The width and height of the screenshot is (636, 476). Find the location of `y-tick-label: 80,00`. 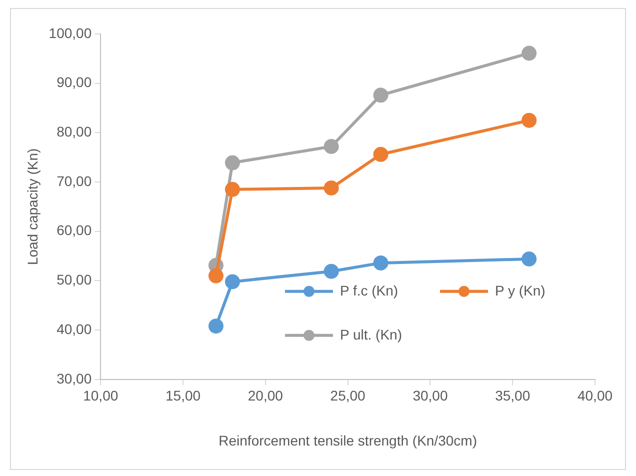

y-tick-label: 80,00 is located at coordinates (74, 132).